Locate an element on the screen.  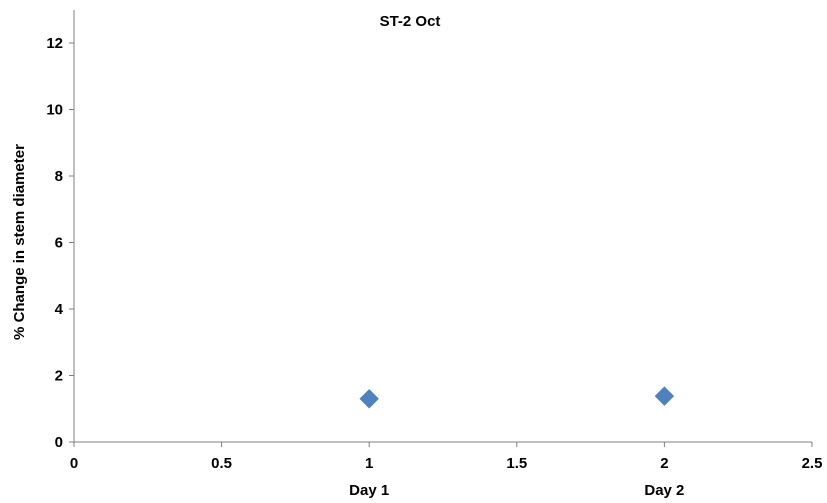
x-tick-label: 0 is located at coordinates (74, 463).